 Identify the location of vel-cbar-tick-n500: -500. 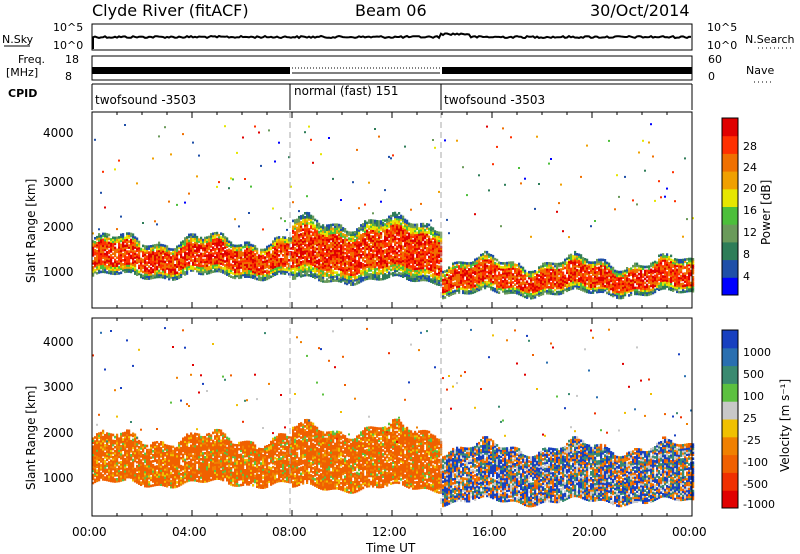
(755, 484).